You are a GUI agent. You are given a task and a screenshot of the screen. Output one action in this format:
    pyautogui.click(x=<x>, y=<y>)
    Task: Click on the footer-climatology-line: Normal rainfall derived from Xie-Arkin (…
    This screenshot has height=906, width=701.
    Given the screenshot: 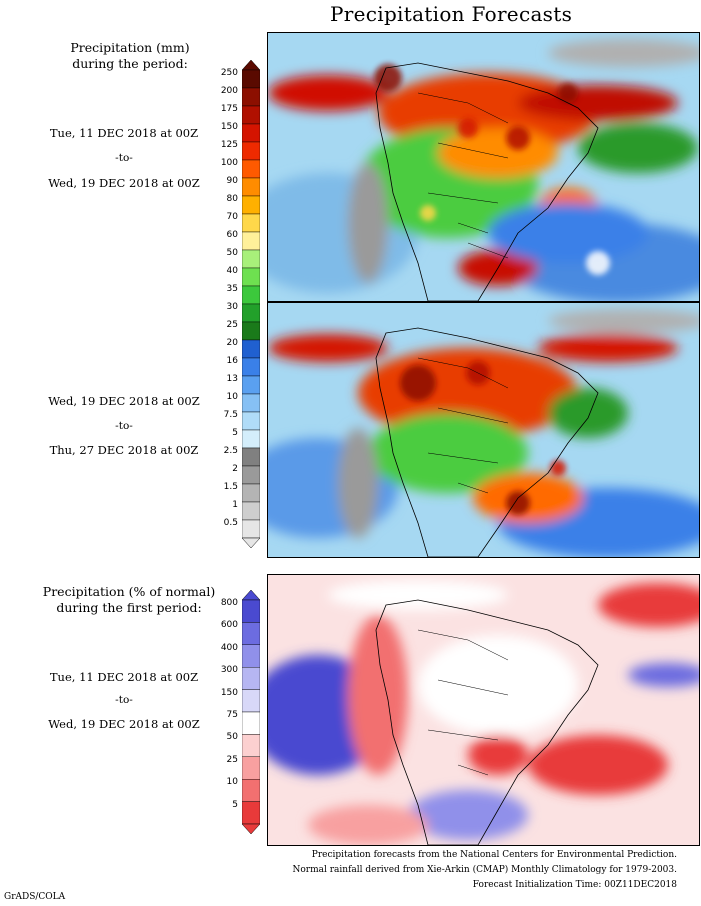 What is the action you would take?
    pyautogui.click(x=485, y=870)
    